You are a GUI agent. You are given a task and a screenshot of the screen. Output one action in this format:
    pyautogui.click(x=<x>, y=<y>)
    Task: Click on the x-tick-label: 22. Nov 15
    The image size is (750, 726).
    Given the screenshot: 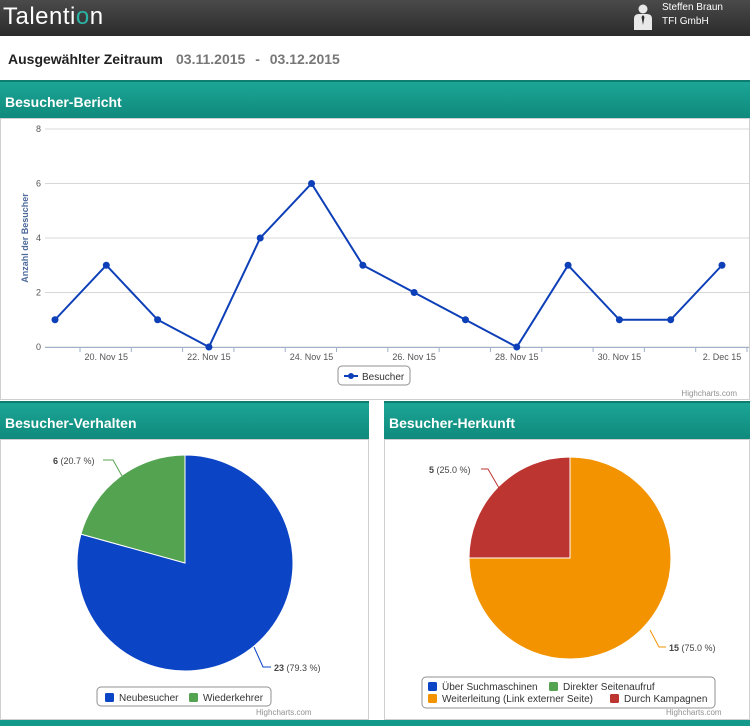 What is the action you would take?
    pyautogui.click(x=209, y=357)
    